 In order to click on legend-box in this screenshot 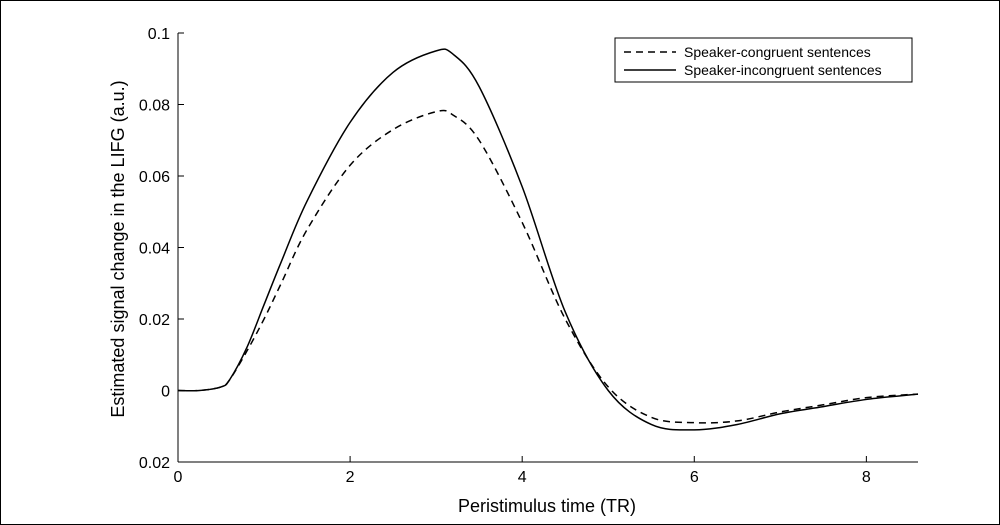, I will do `click(763, 60)`.